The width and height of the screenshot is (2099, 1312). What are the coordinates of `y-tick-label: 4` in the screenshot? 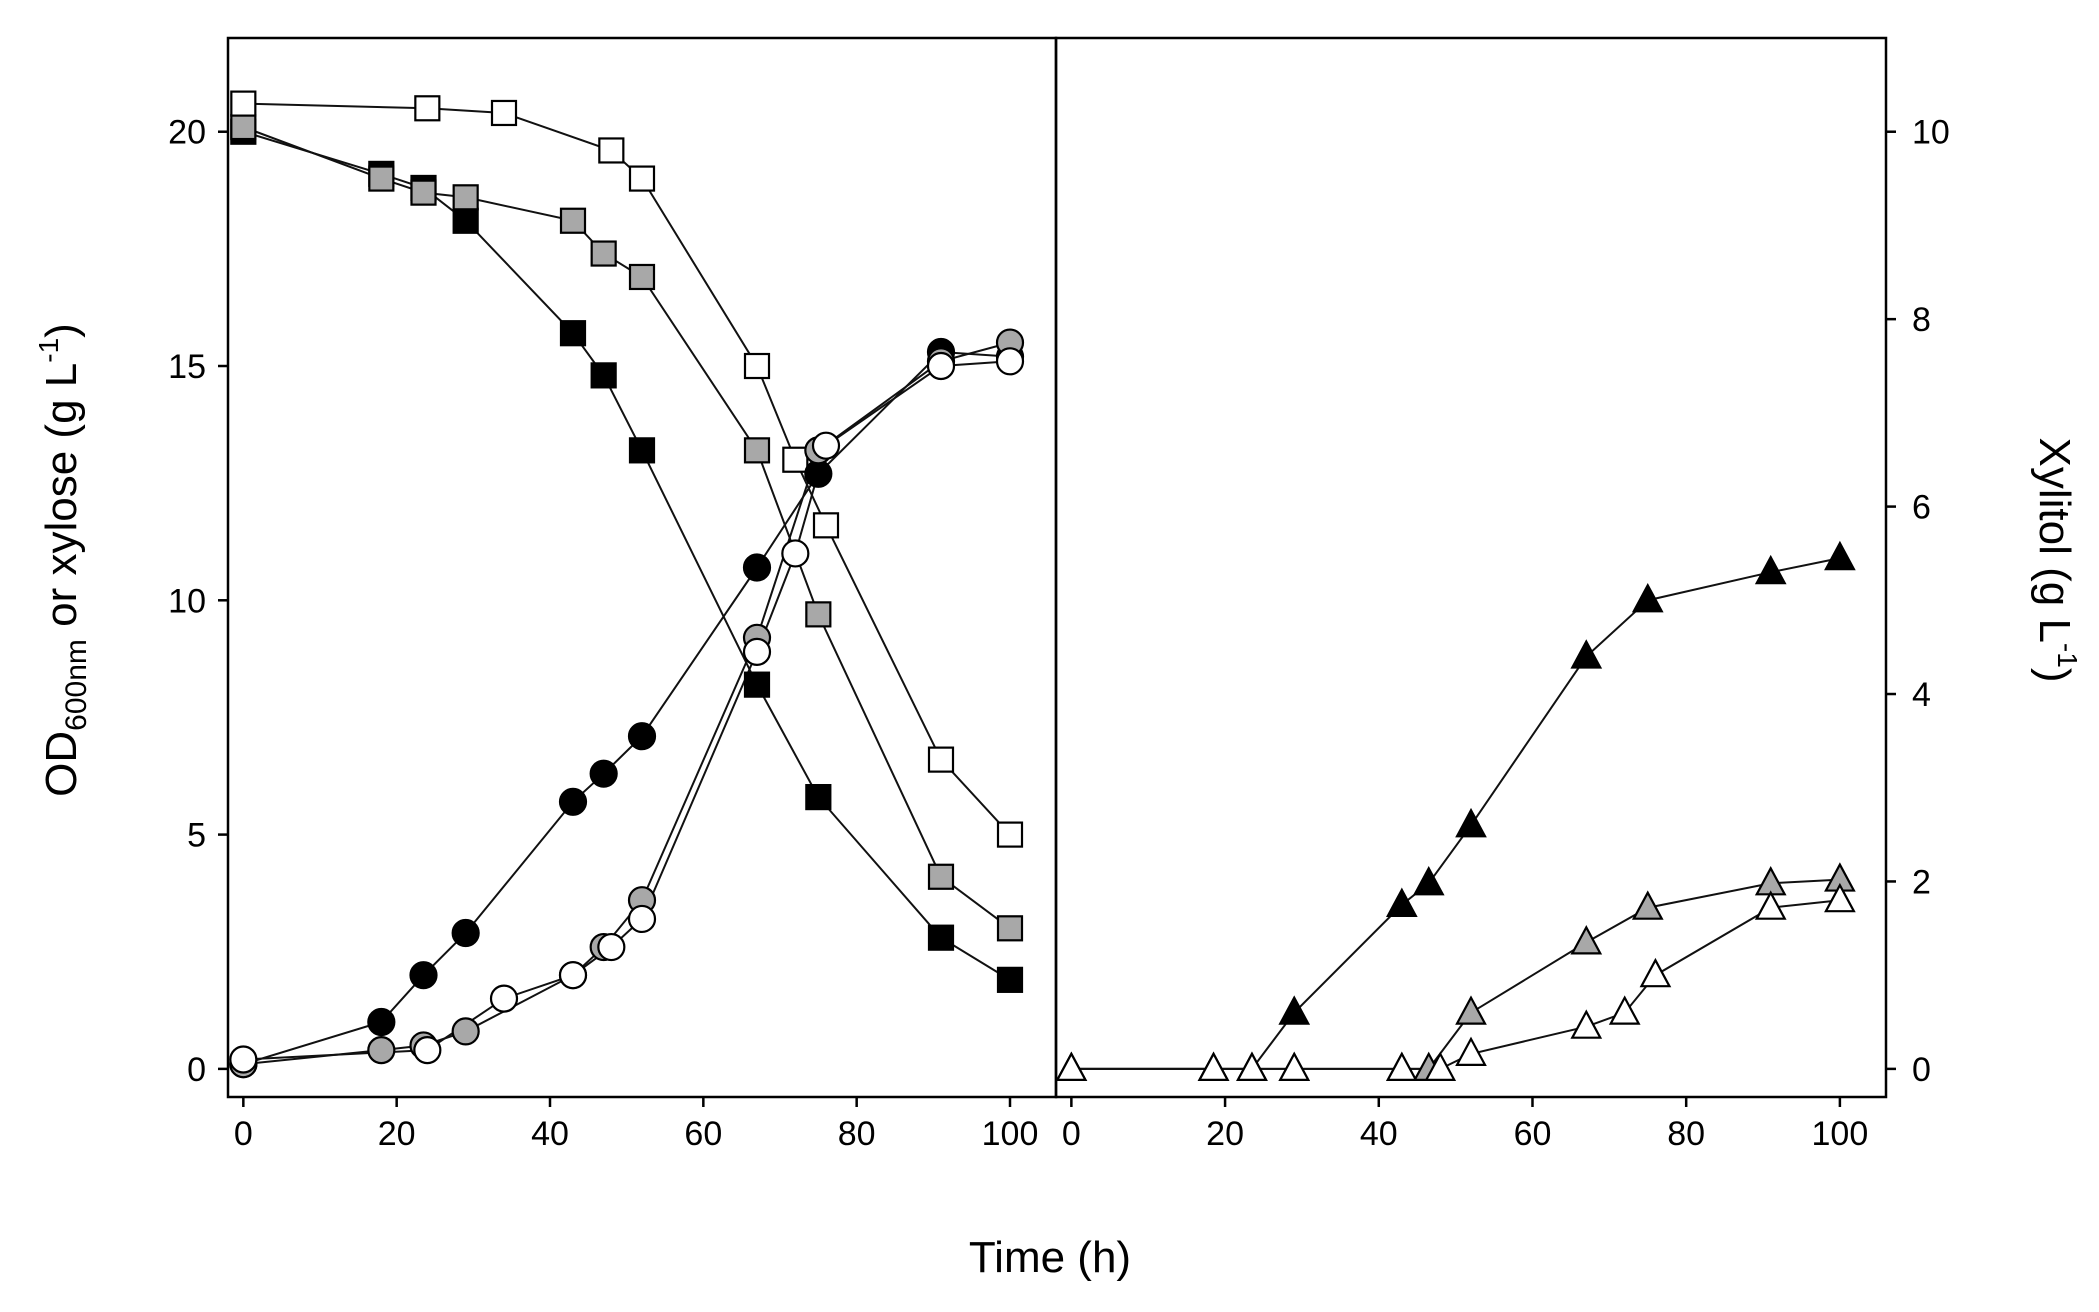 It's located at (1921, 695).